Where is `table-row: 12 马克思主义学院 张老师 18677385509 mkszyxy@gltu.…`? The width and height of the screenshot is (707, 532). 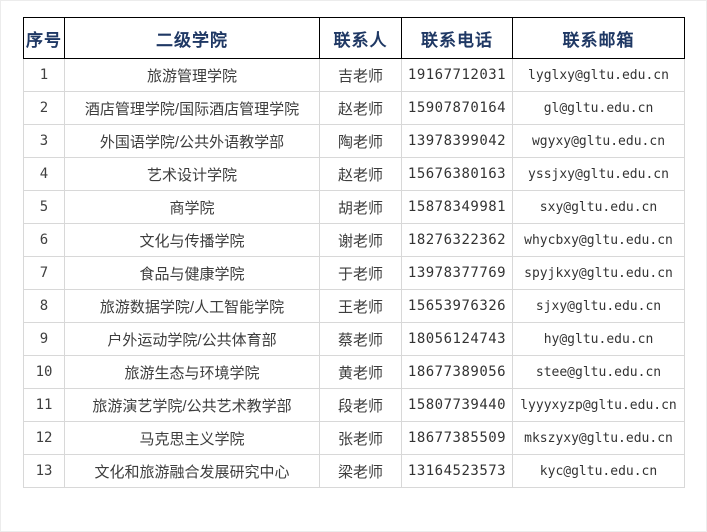 table-row: 12 马克思主义学院 张老师 18677385509 mkszyxy@gltu.… is located at coordinates (354, 438).